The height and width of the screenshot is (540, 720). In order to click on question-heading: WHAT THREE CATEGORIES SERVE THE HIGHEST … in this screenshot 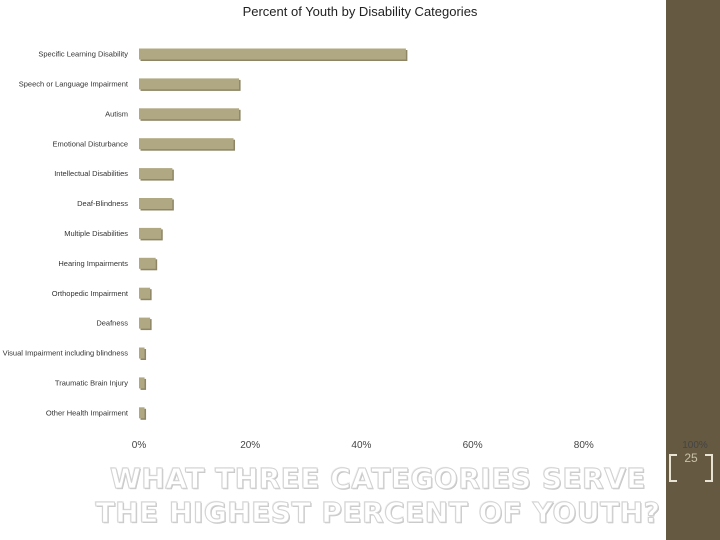, I will do `click(378, 496)`.